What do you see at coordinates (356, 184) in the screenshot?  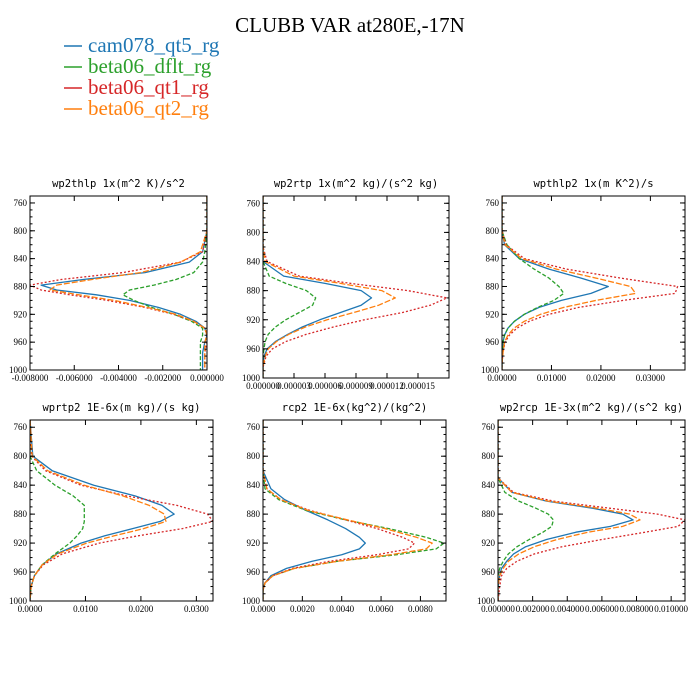 I see `panel-title: wp2rtp 1x(m^2 kg)/(s^2 kg)` at bounding box center [356, 184].